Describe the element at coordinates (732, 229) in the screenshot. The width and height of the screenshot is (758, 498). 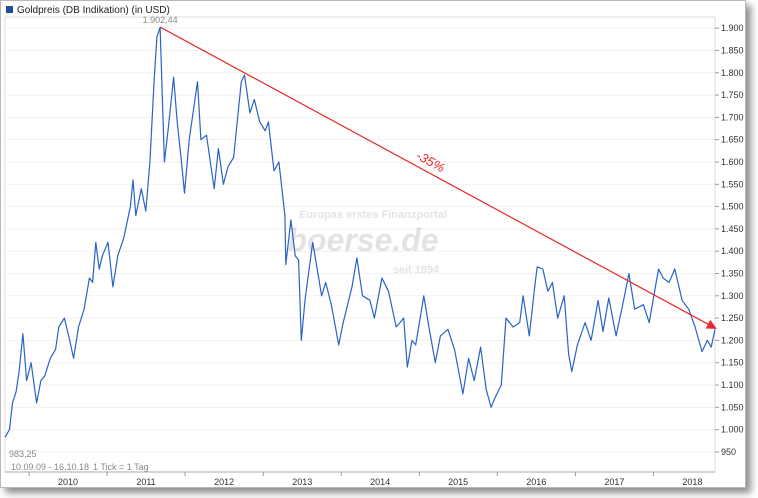
I see `y-tick-label: 1.450` at that location.